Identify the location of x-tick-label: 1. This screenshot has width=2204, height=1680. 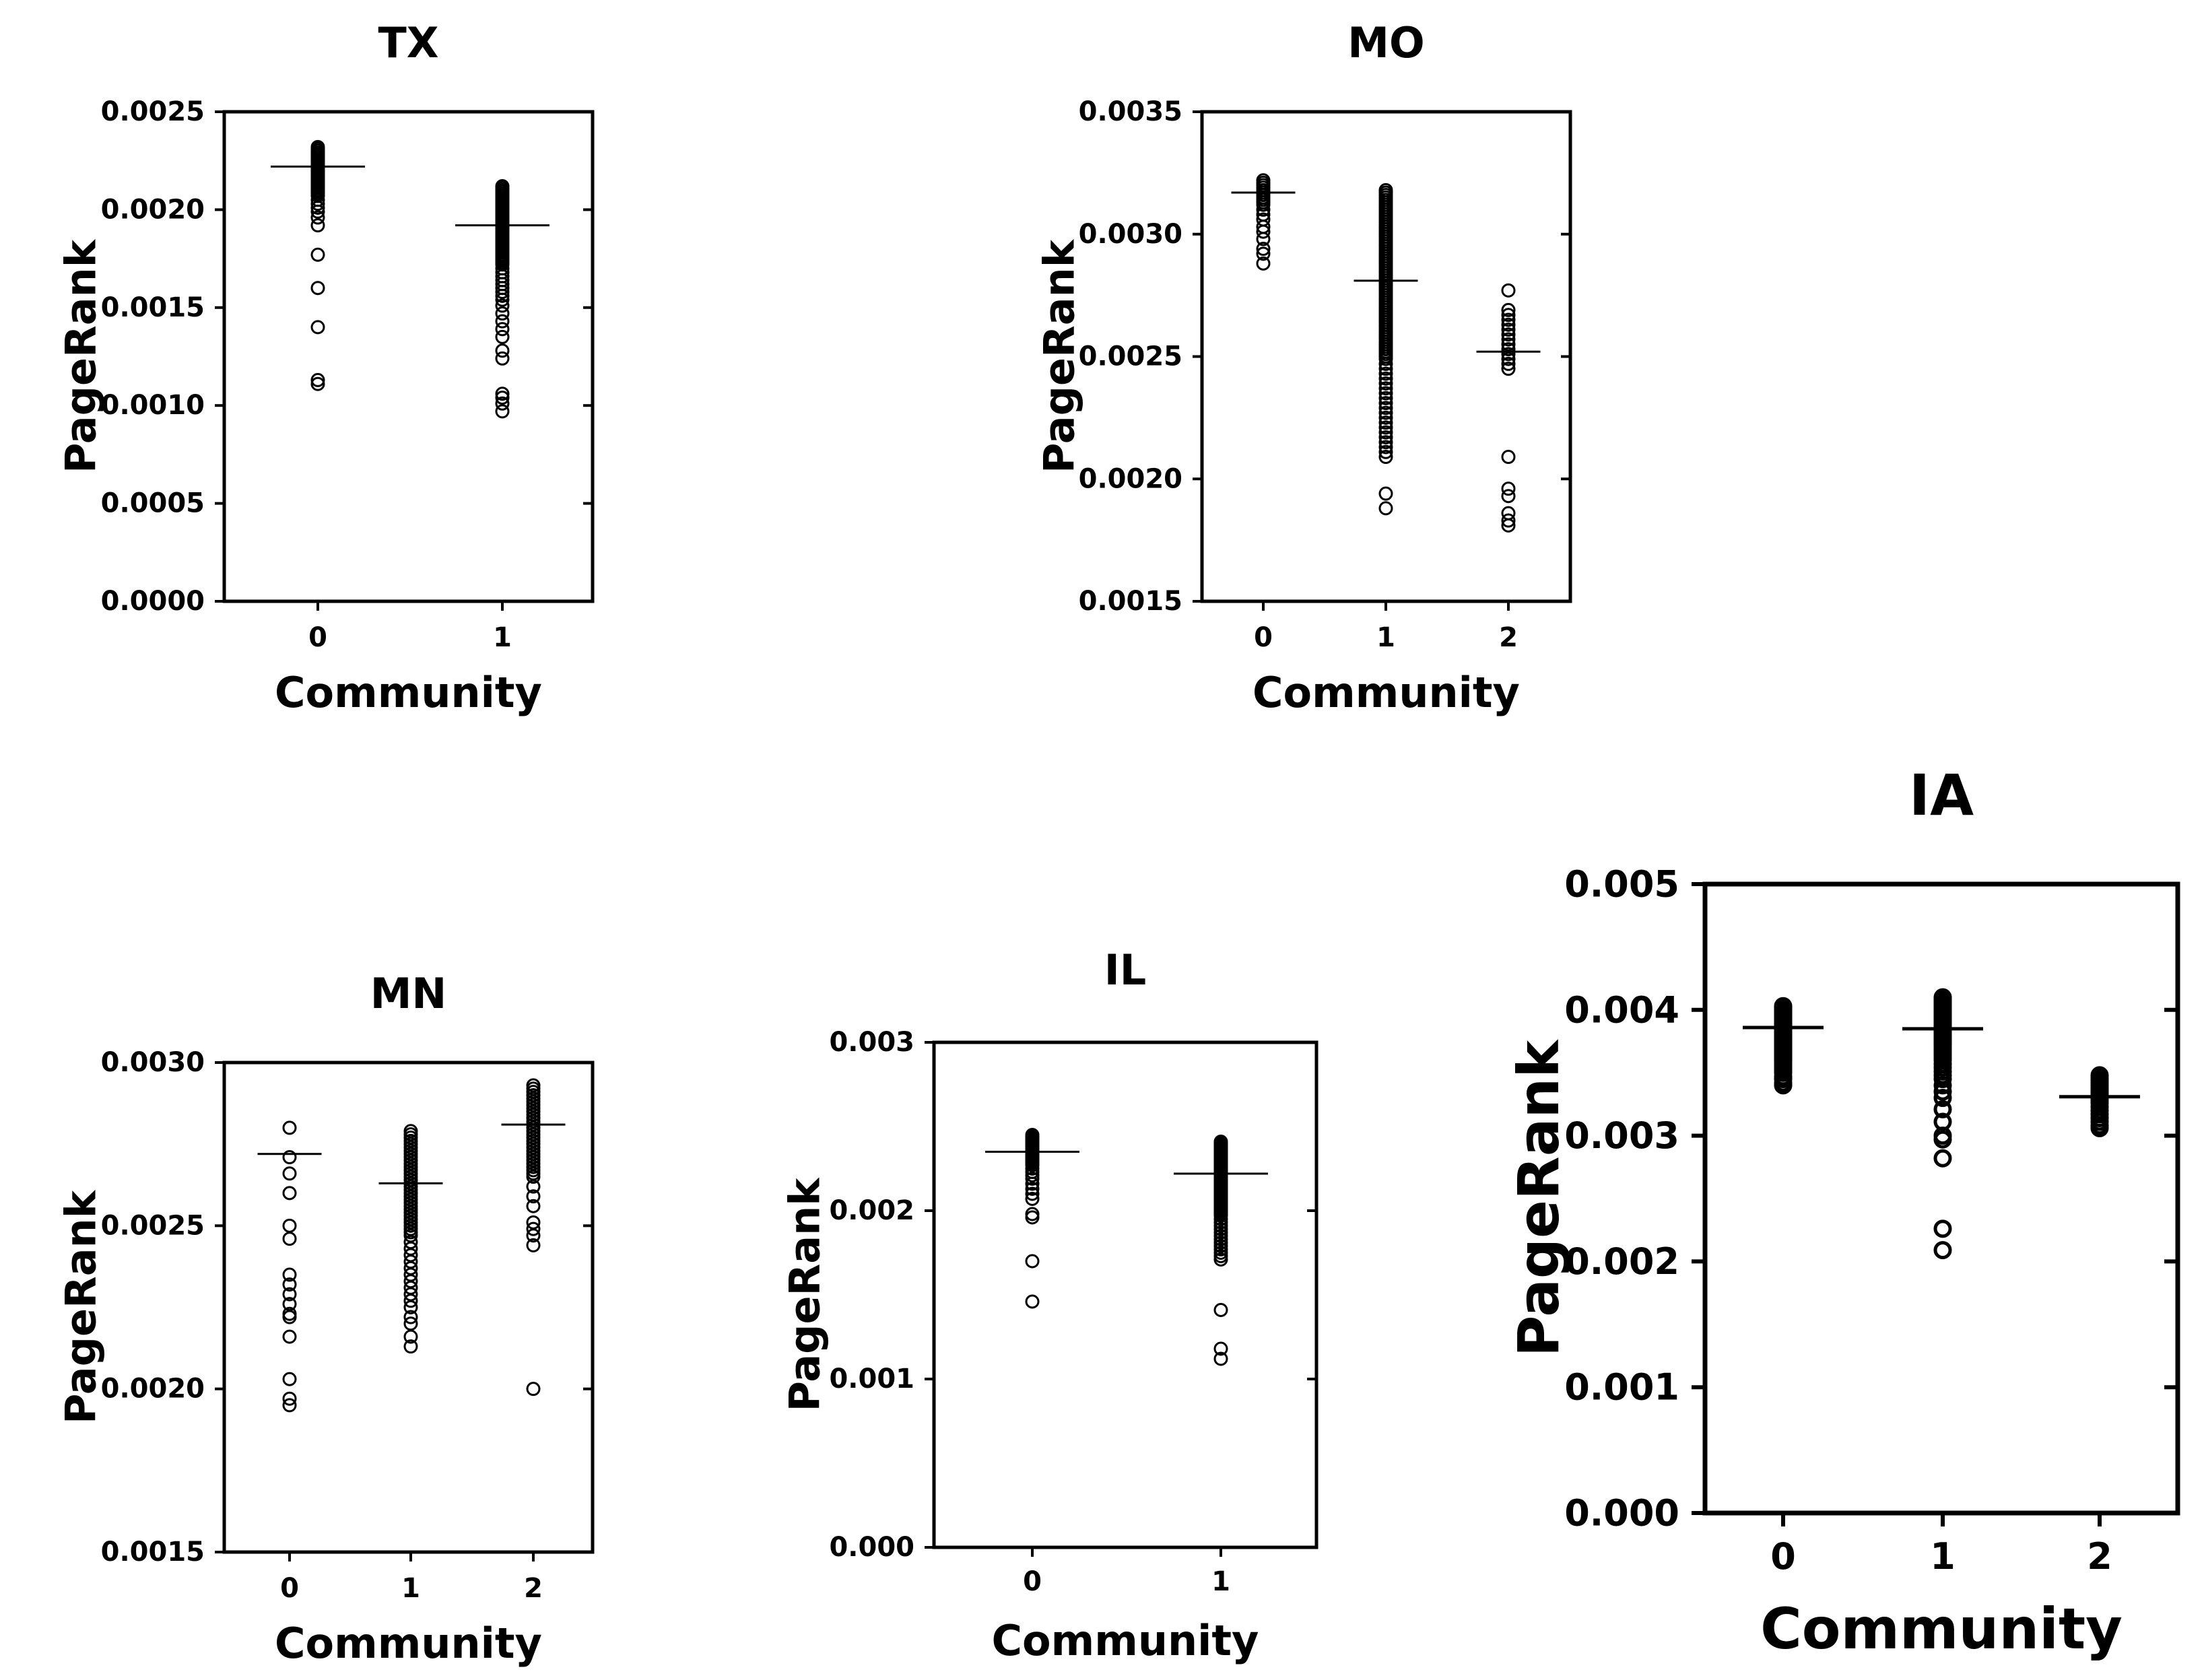
(502, 637).